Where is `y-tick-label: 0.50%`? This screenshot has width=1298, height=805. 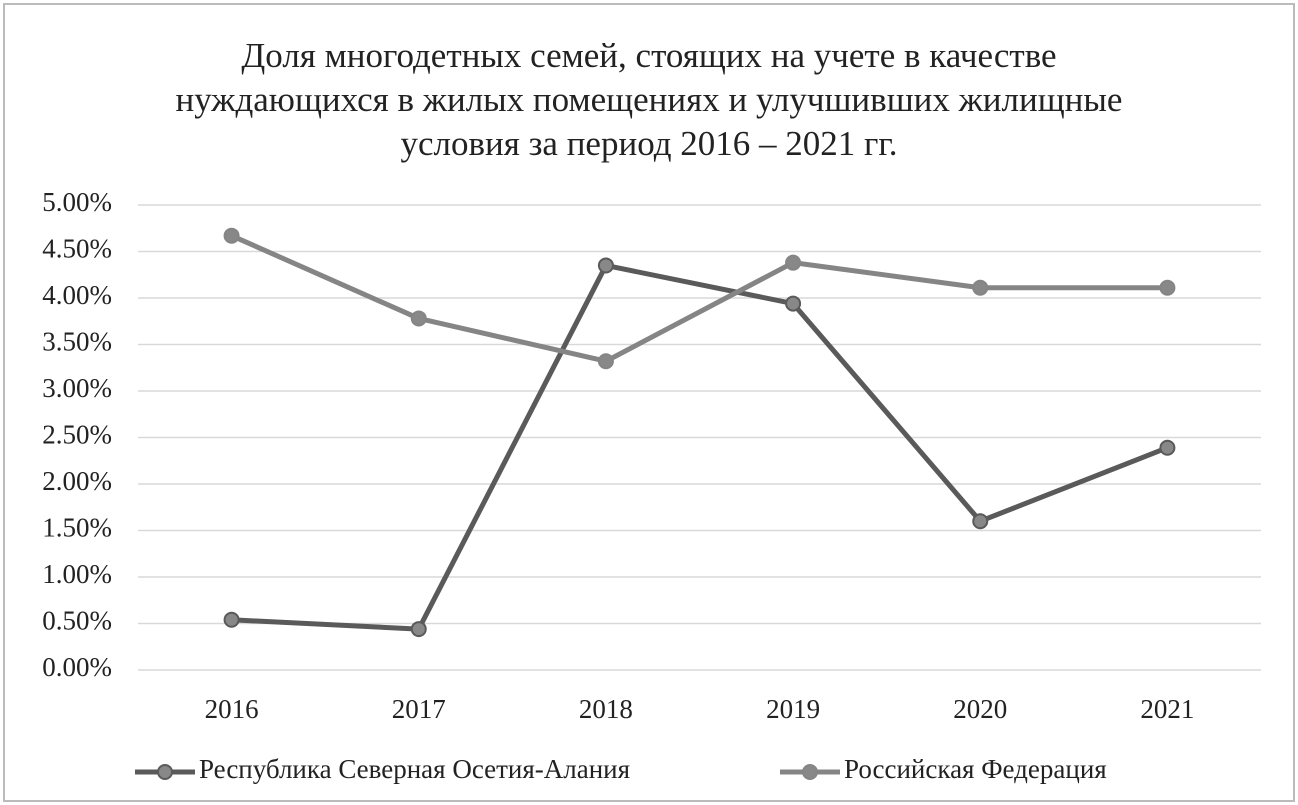
y-tick-label: 0.50% is located at coordinates (77, 621).